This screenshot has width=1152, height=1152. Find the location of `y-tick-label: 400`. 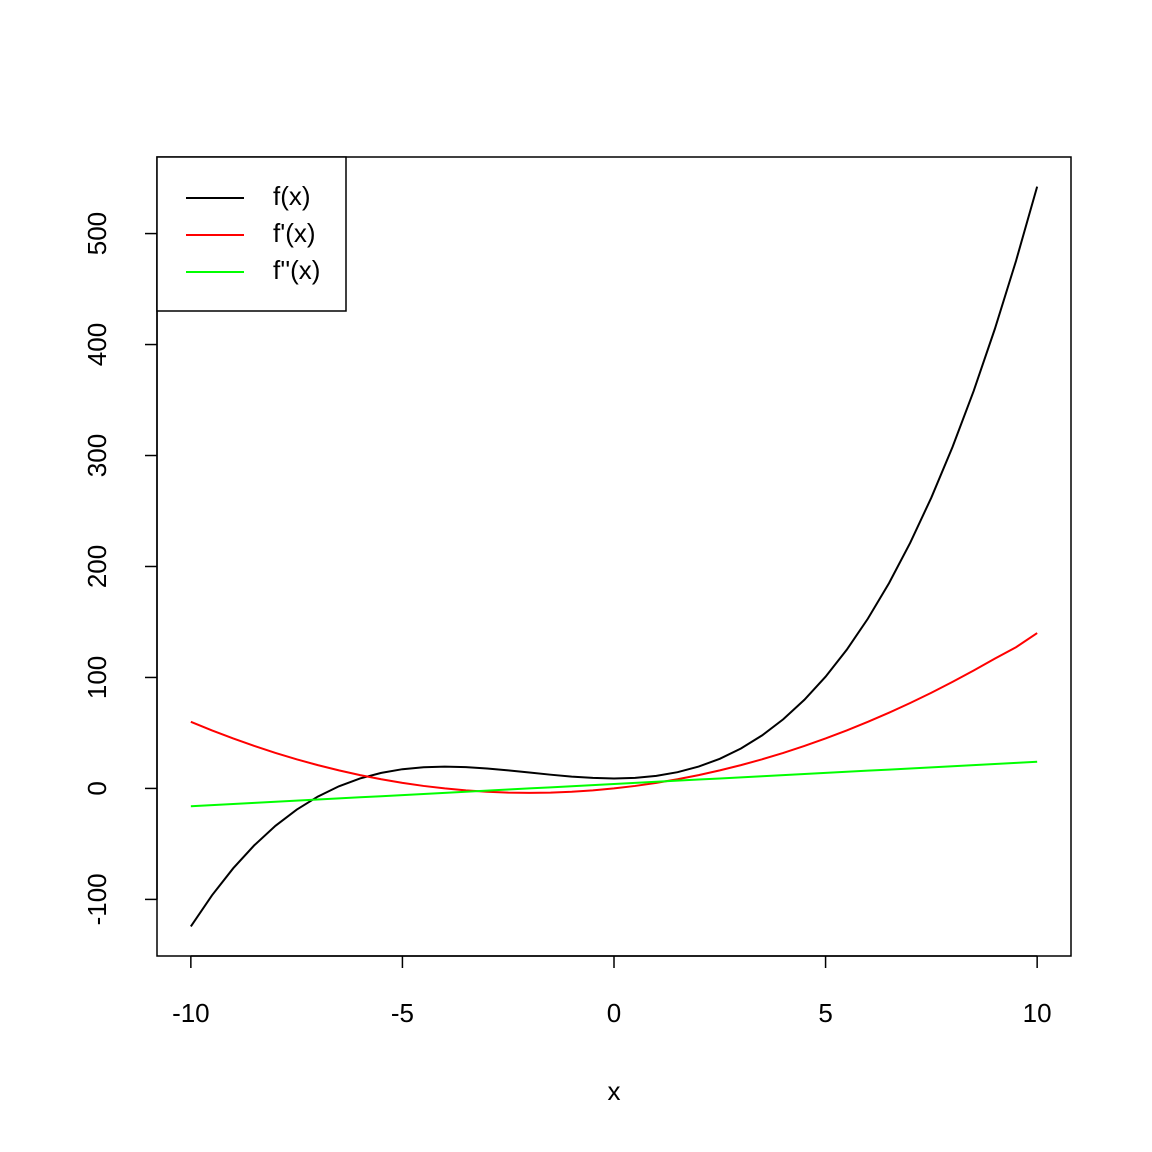

y-tick-label: 400 is located at coordinates (97, 344).